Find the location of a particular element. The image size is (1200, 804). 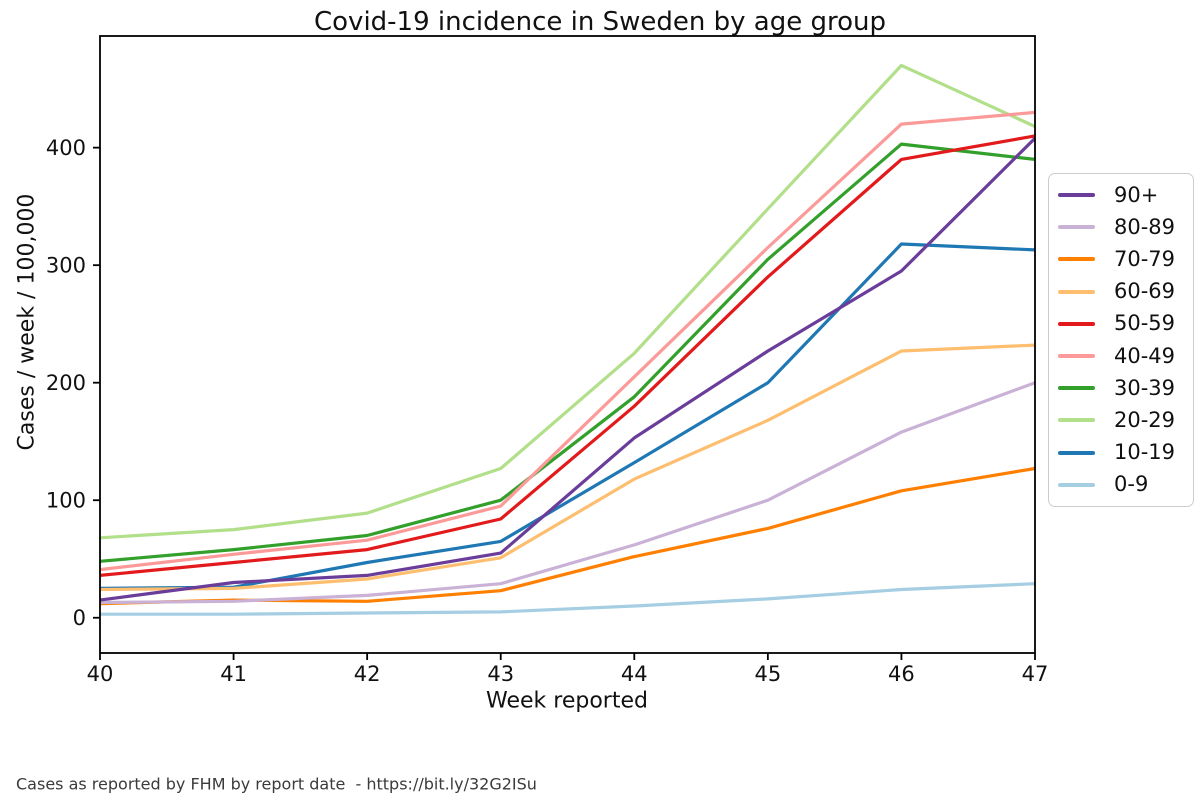

x-tick-label: 40 is located at coordinates (100, 674).